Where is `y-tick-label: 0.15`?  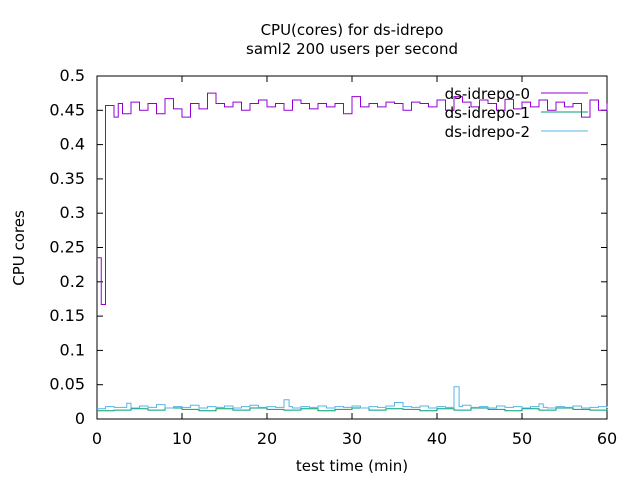
y-tick-label: 0.15 is located at coordinates (67, 315).